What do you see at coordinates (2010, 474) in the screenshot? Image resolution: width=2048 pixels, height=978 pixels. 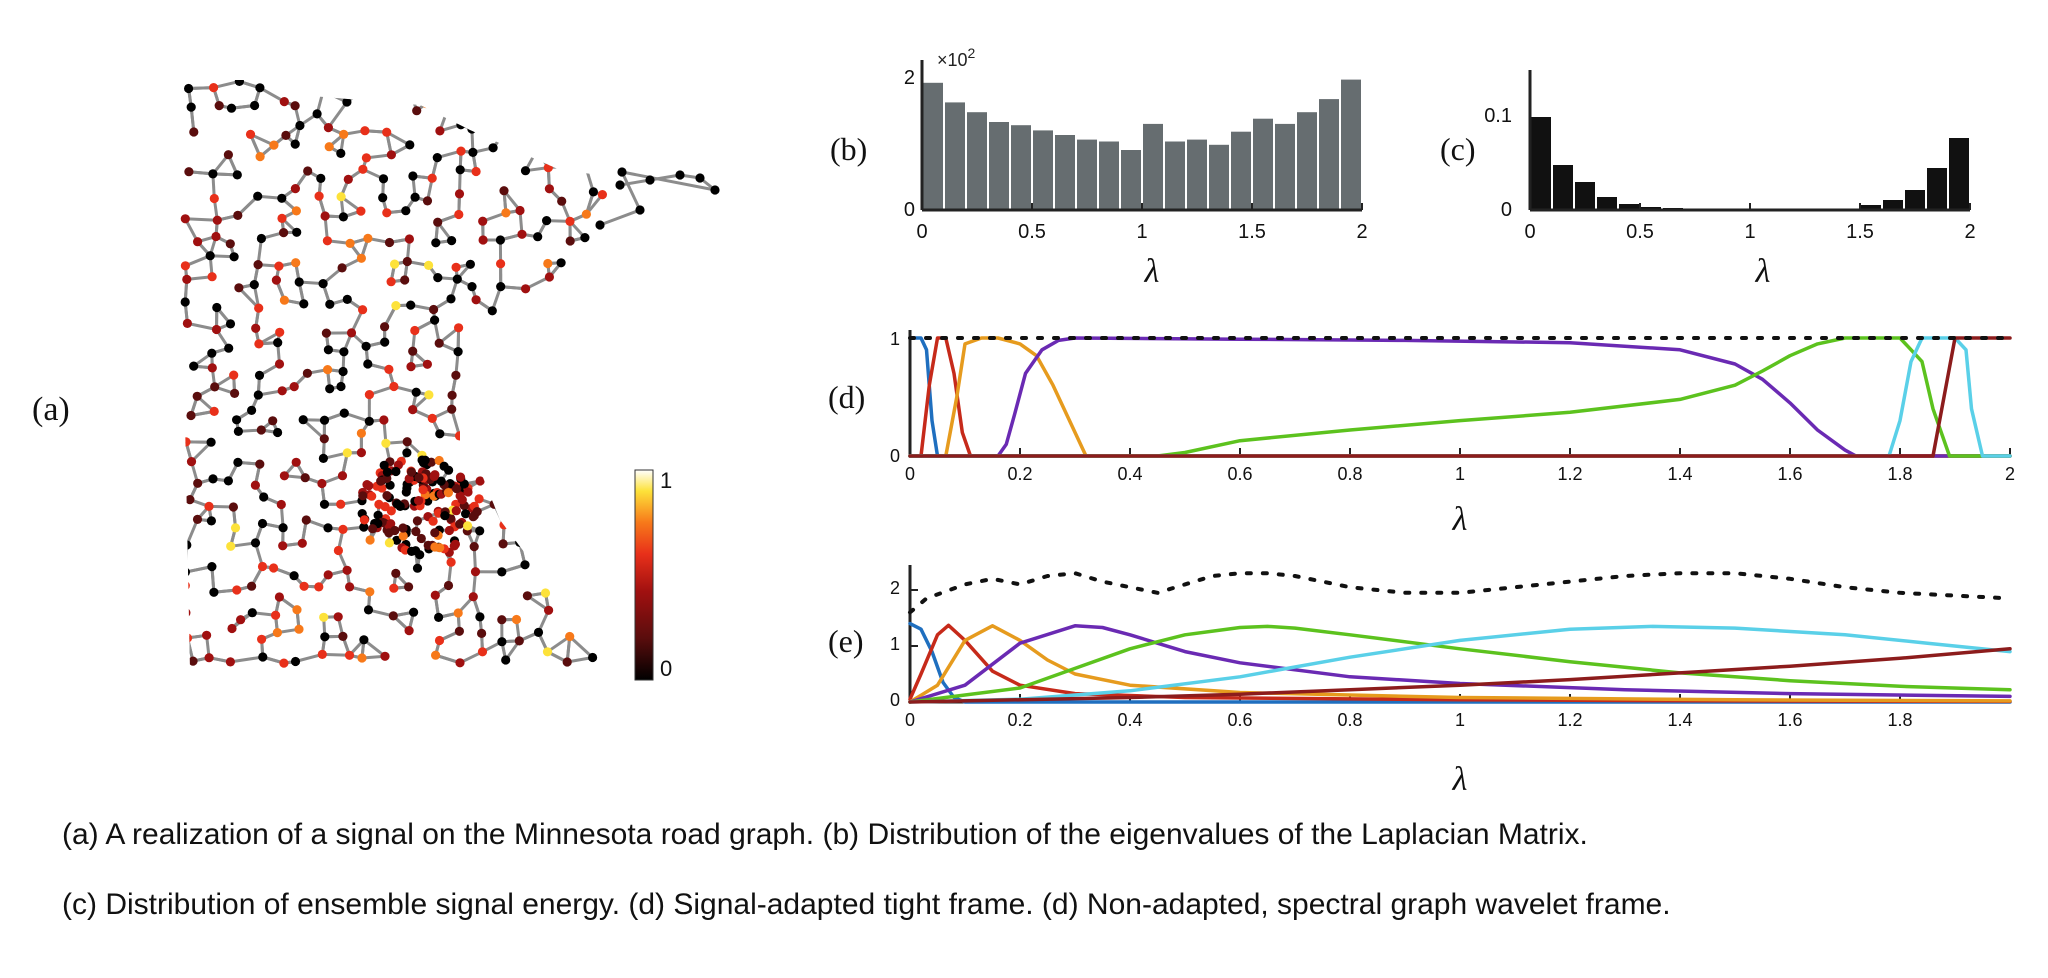 I see `x-tick-label: 2` at bounding box center [2010, 474].